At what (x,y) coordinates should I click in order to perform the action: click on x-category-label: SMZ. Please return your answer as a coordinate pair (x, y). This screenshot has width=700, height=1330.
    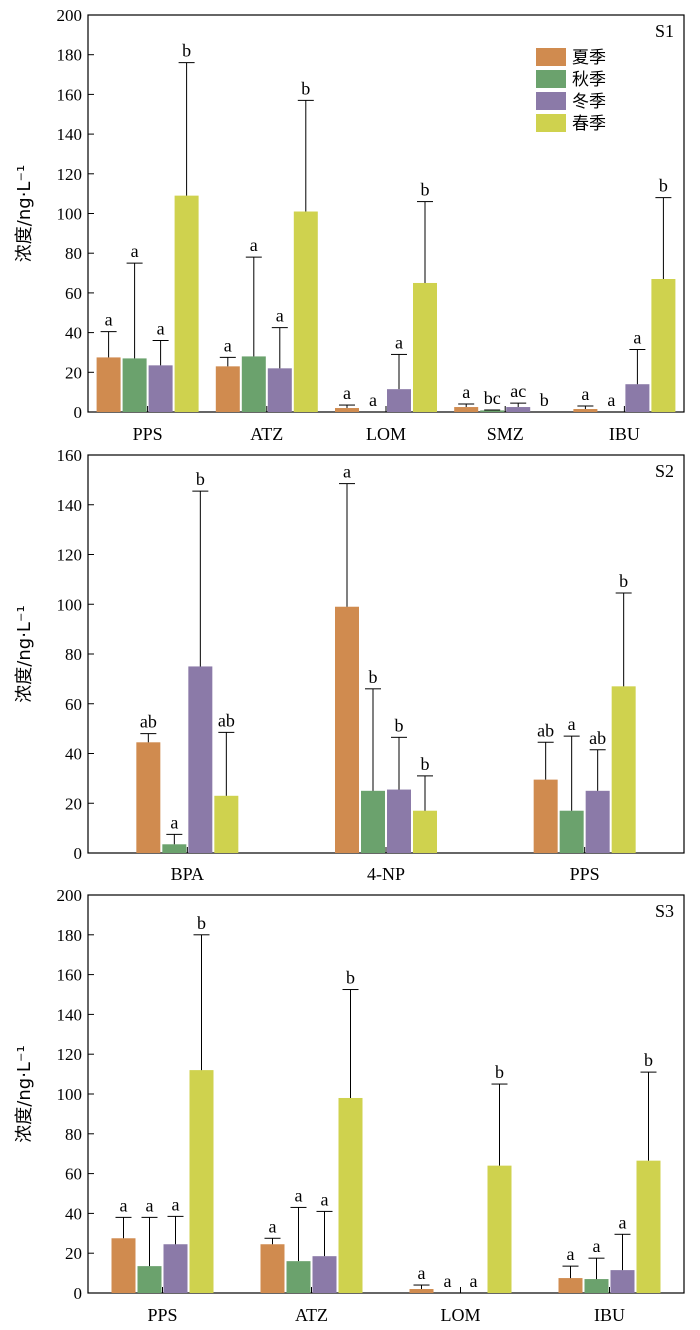
    Looking at the image, I should click on (505, 433).